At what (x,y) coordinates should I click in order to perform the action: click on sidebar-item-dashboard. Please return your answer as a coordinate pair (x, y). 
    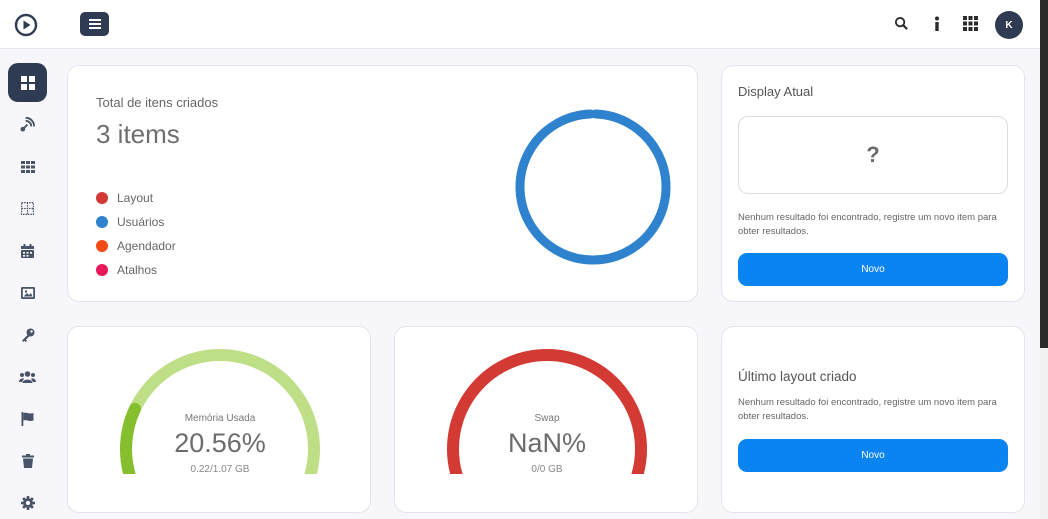
    Looking at the image, I should click on (27, 82).